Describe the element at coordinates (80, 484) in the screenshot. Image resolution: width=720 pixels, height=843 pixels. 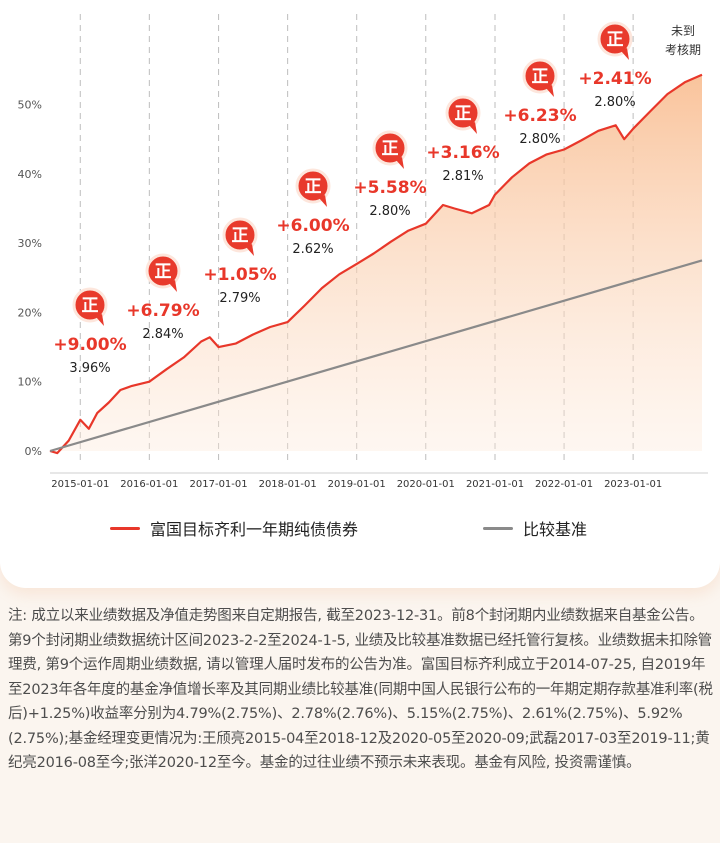
I see `x-tick-label: 2015-01-01` at that location.